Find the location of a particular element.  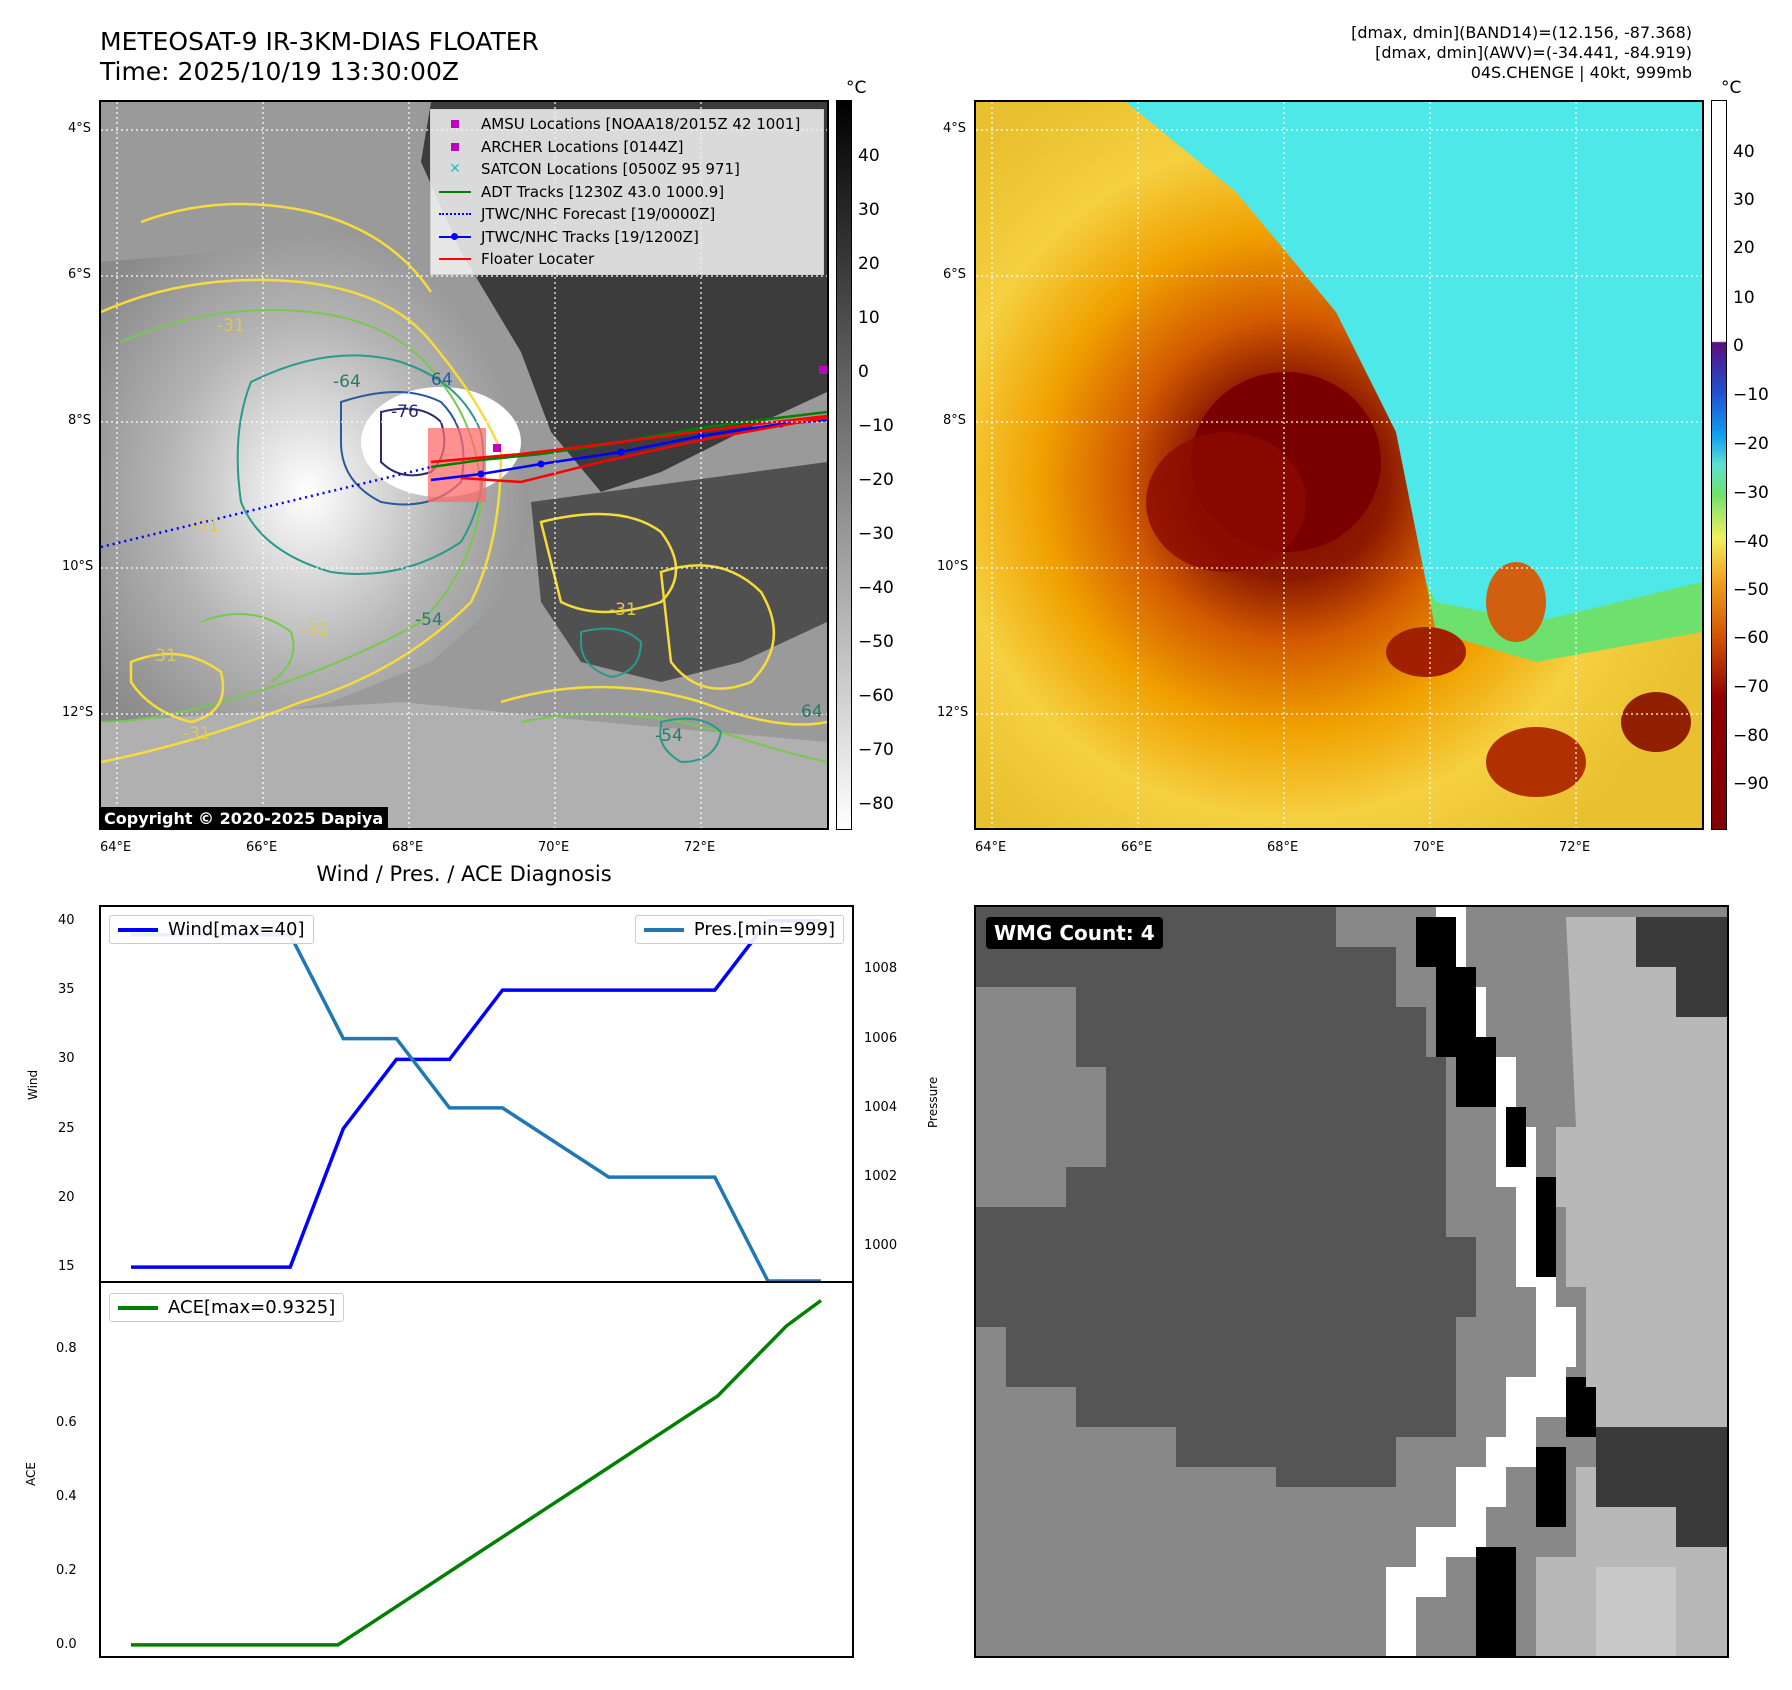

wind-ytick: 30 is located at coordinates (66, 1059).